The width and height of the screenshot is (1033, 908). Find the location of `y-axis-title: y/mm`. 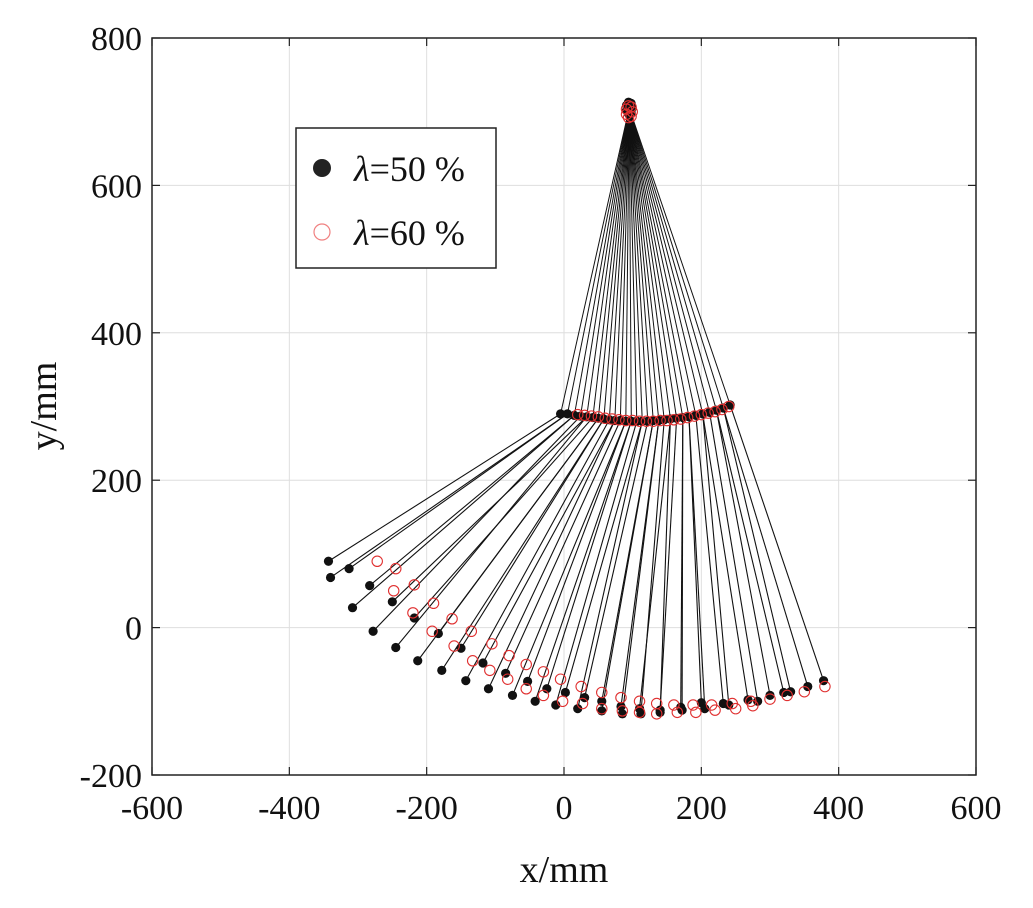

y-axis-title: y/mm is located at coordinates (44, 406).